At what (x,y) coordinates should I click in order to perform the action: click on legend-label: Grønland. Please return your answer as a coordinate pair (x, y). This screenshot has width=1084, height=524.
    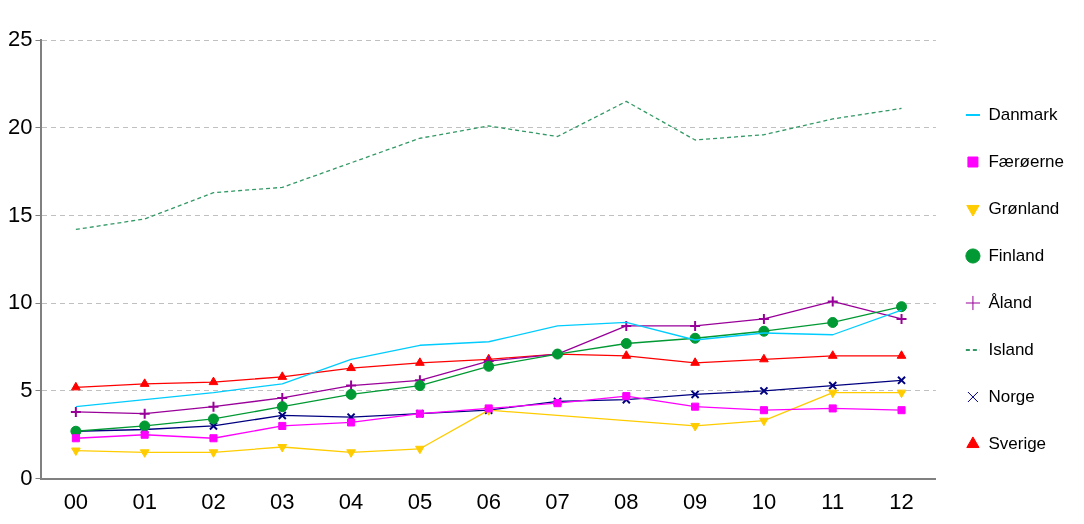
    Looking at the image, I should click on (1024, 208).